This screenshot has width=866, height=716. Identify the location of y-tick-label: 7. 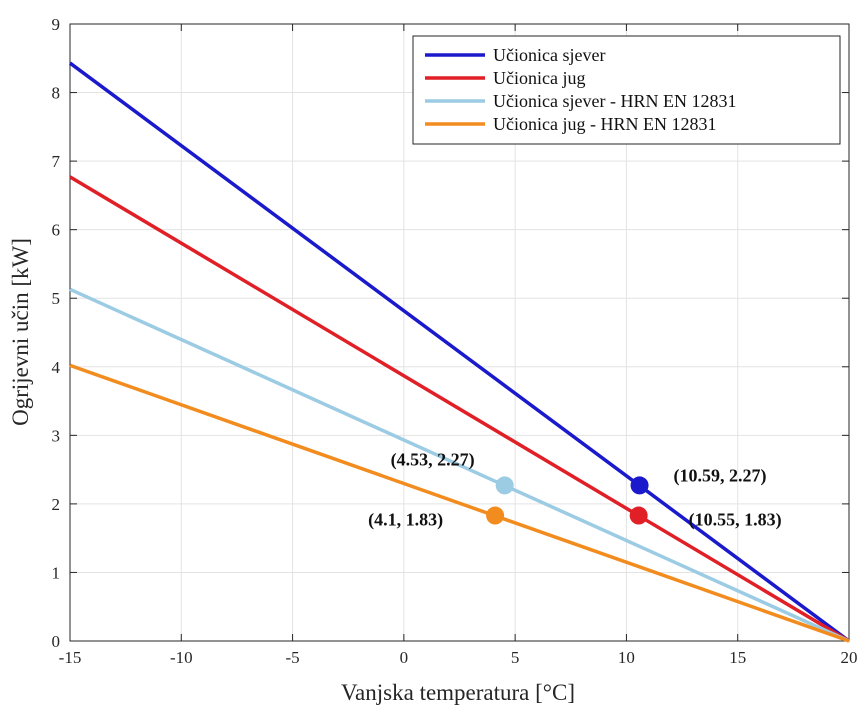
(56, 161).